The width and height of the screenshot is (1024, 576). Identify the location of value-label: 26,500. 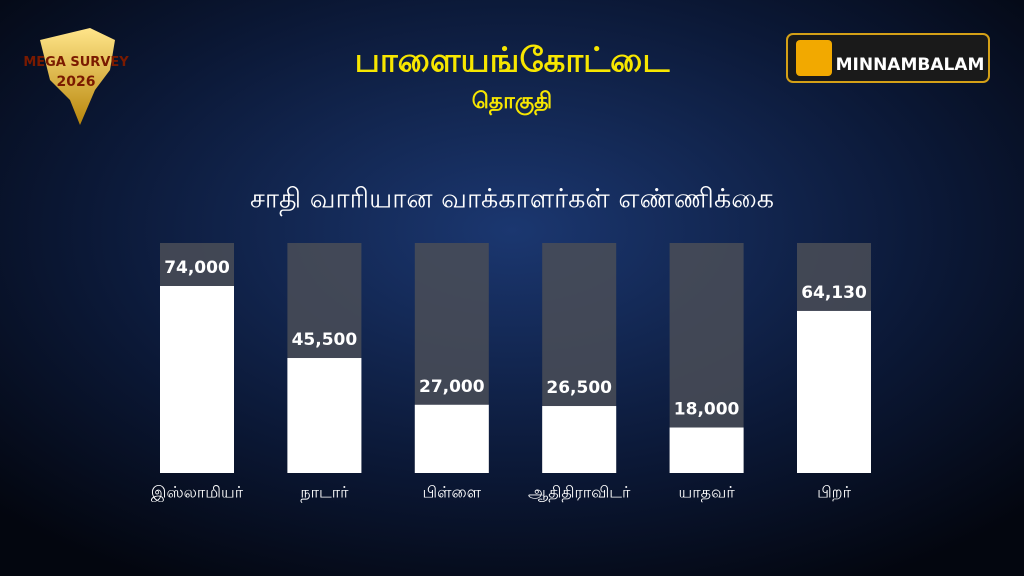
(579, 388).